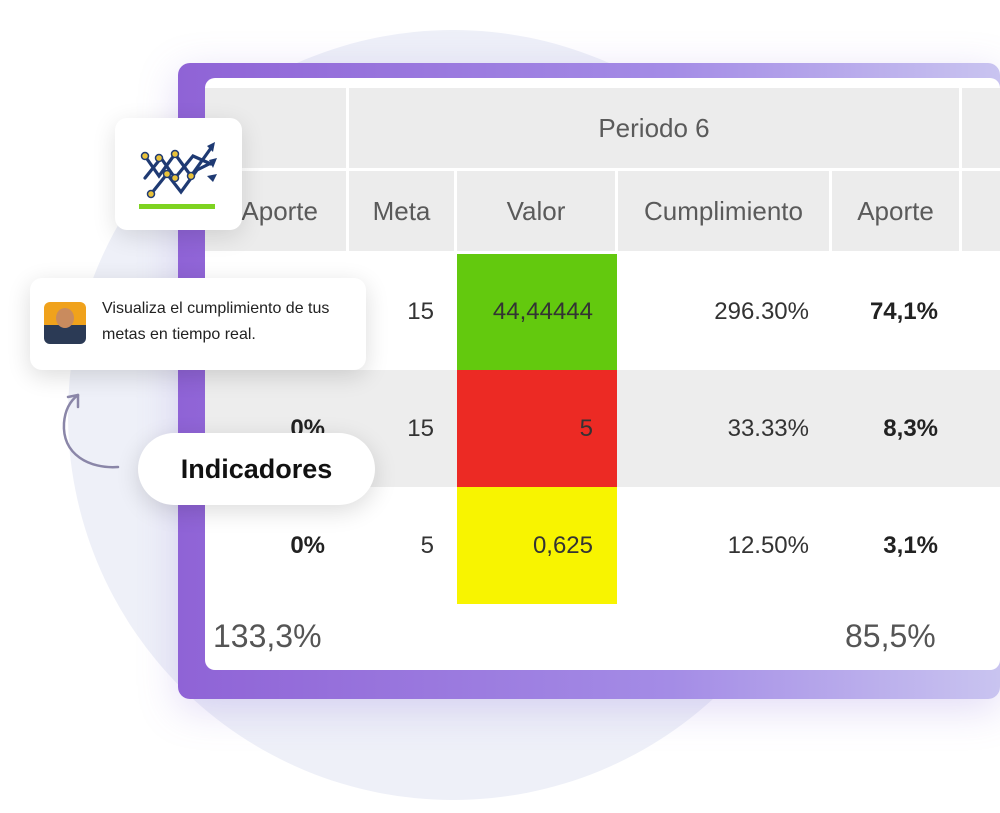 The width and height of the screenshot is (1000, 813). What do you see at coordinates (65, 323) in the screenshot?
I see `user-avatar` at bounding box center [65, 323].